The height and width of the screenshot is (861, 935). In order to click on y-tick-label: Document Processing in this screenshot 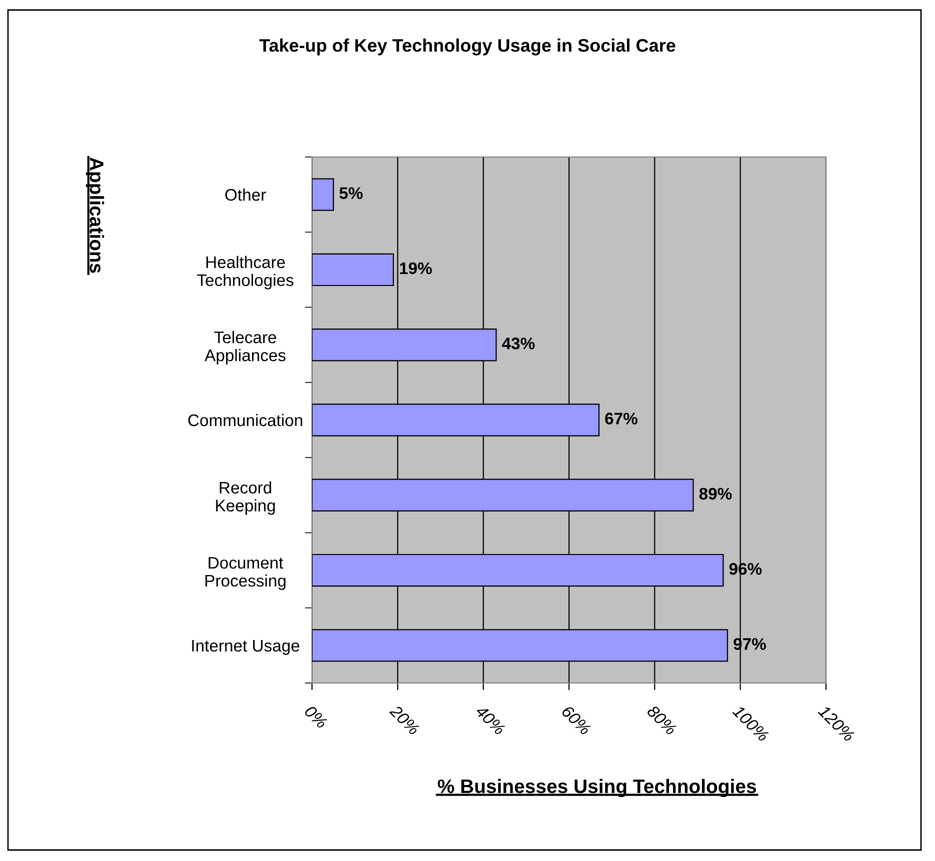, I will do `click(245, 573)`.